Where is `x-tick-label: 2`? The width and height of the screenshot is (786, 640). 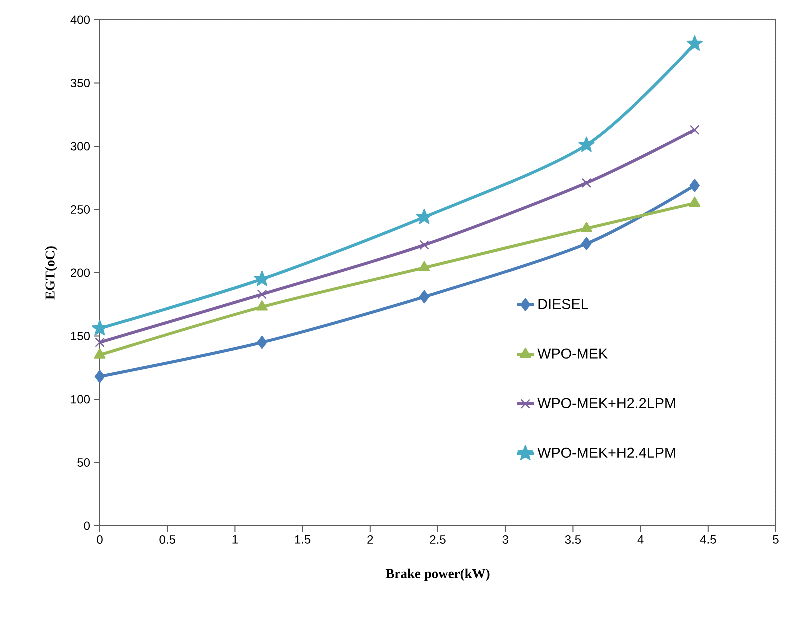 x-tick-label: 2 is located at coordinates (371, 540).